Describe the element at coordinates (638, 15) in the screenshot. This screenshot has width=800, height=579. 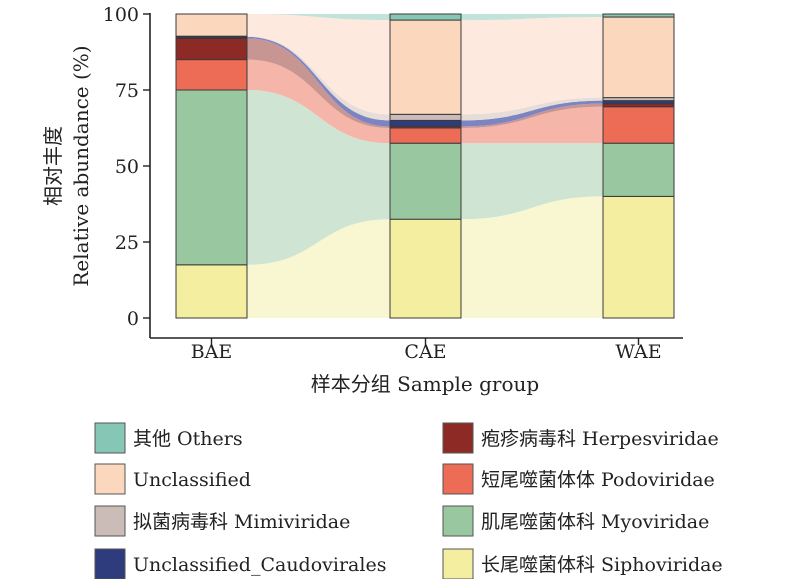
I see `bar-segment-others-wae` at that location.